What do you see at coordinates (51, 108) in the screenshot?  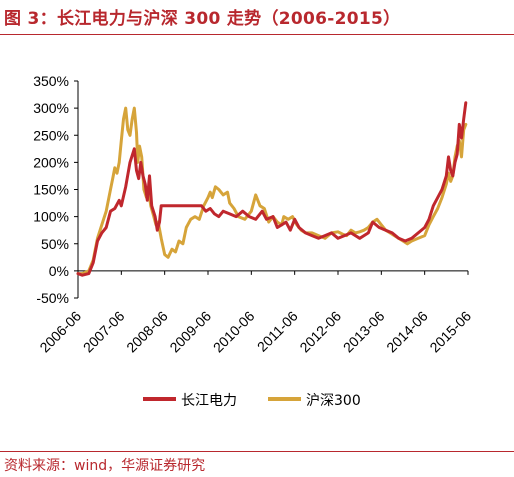 I see `y-tick-label: 300%` at bounding box center [51, 108].